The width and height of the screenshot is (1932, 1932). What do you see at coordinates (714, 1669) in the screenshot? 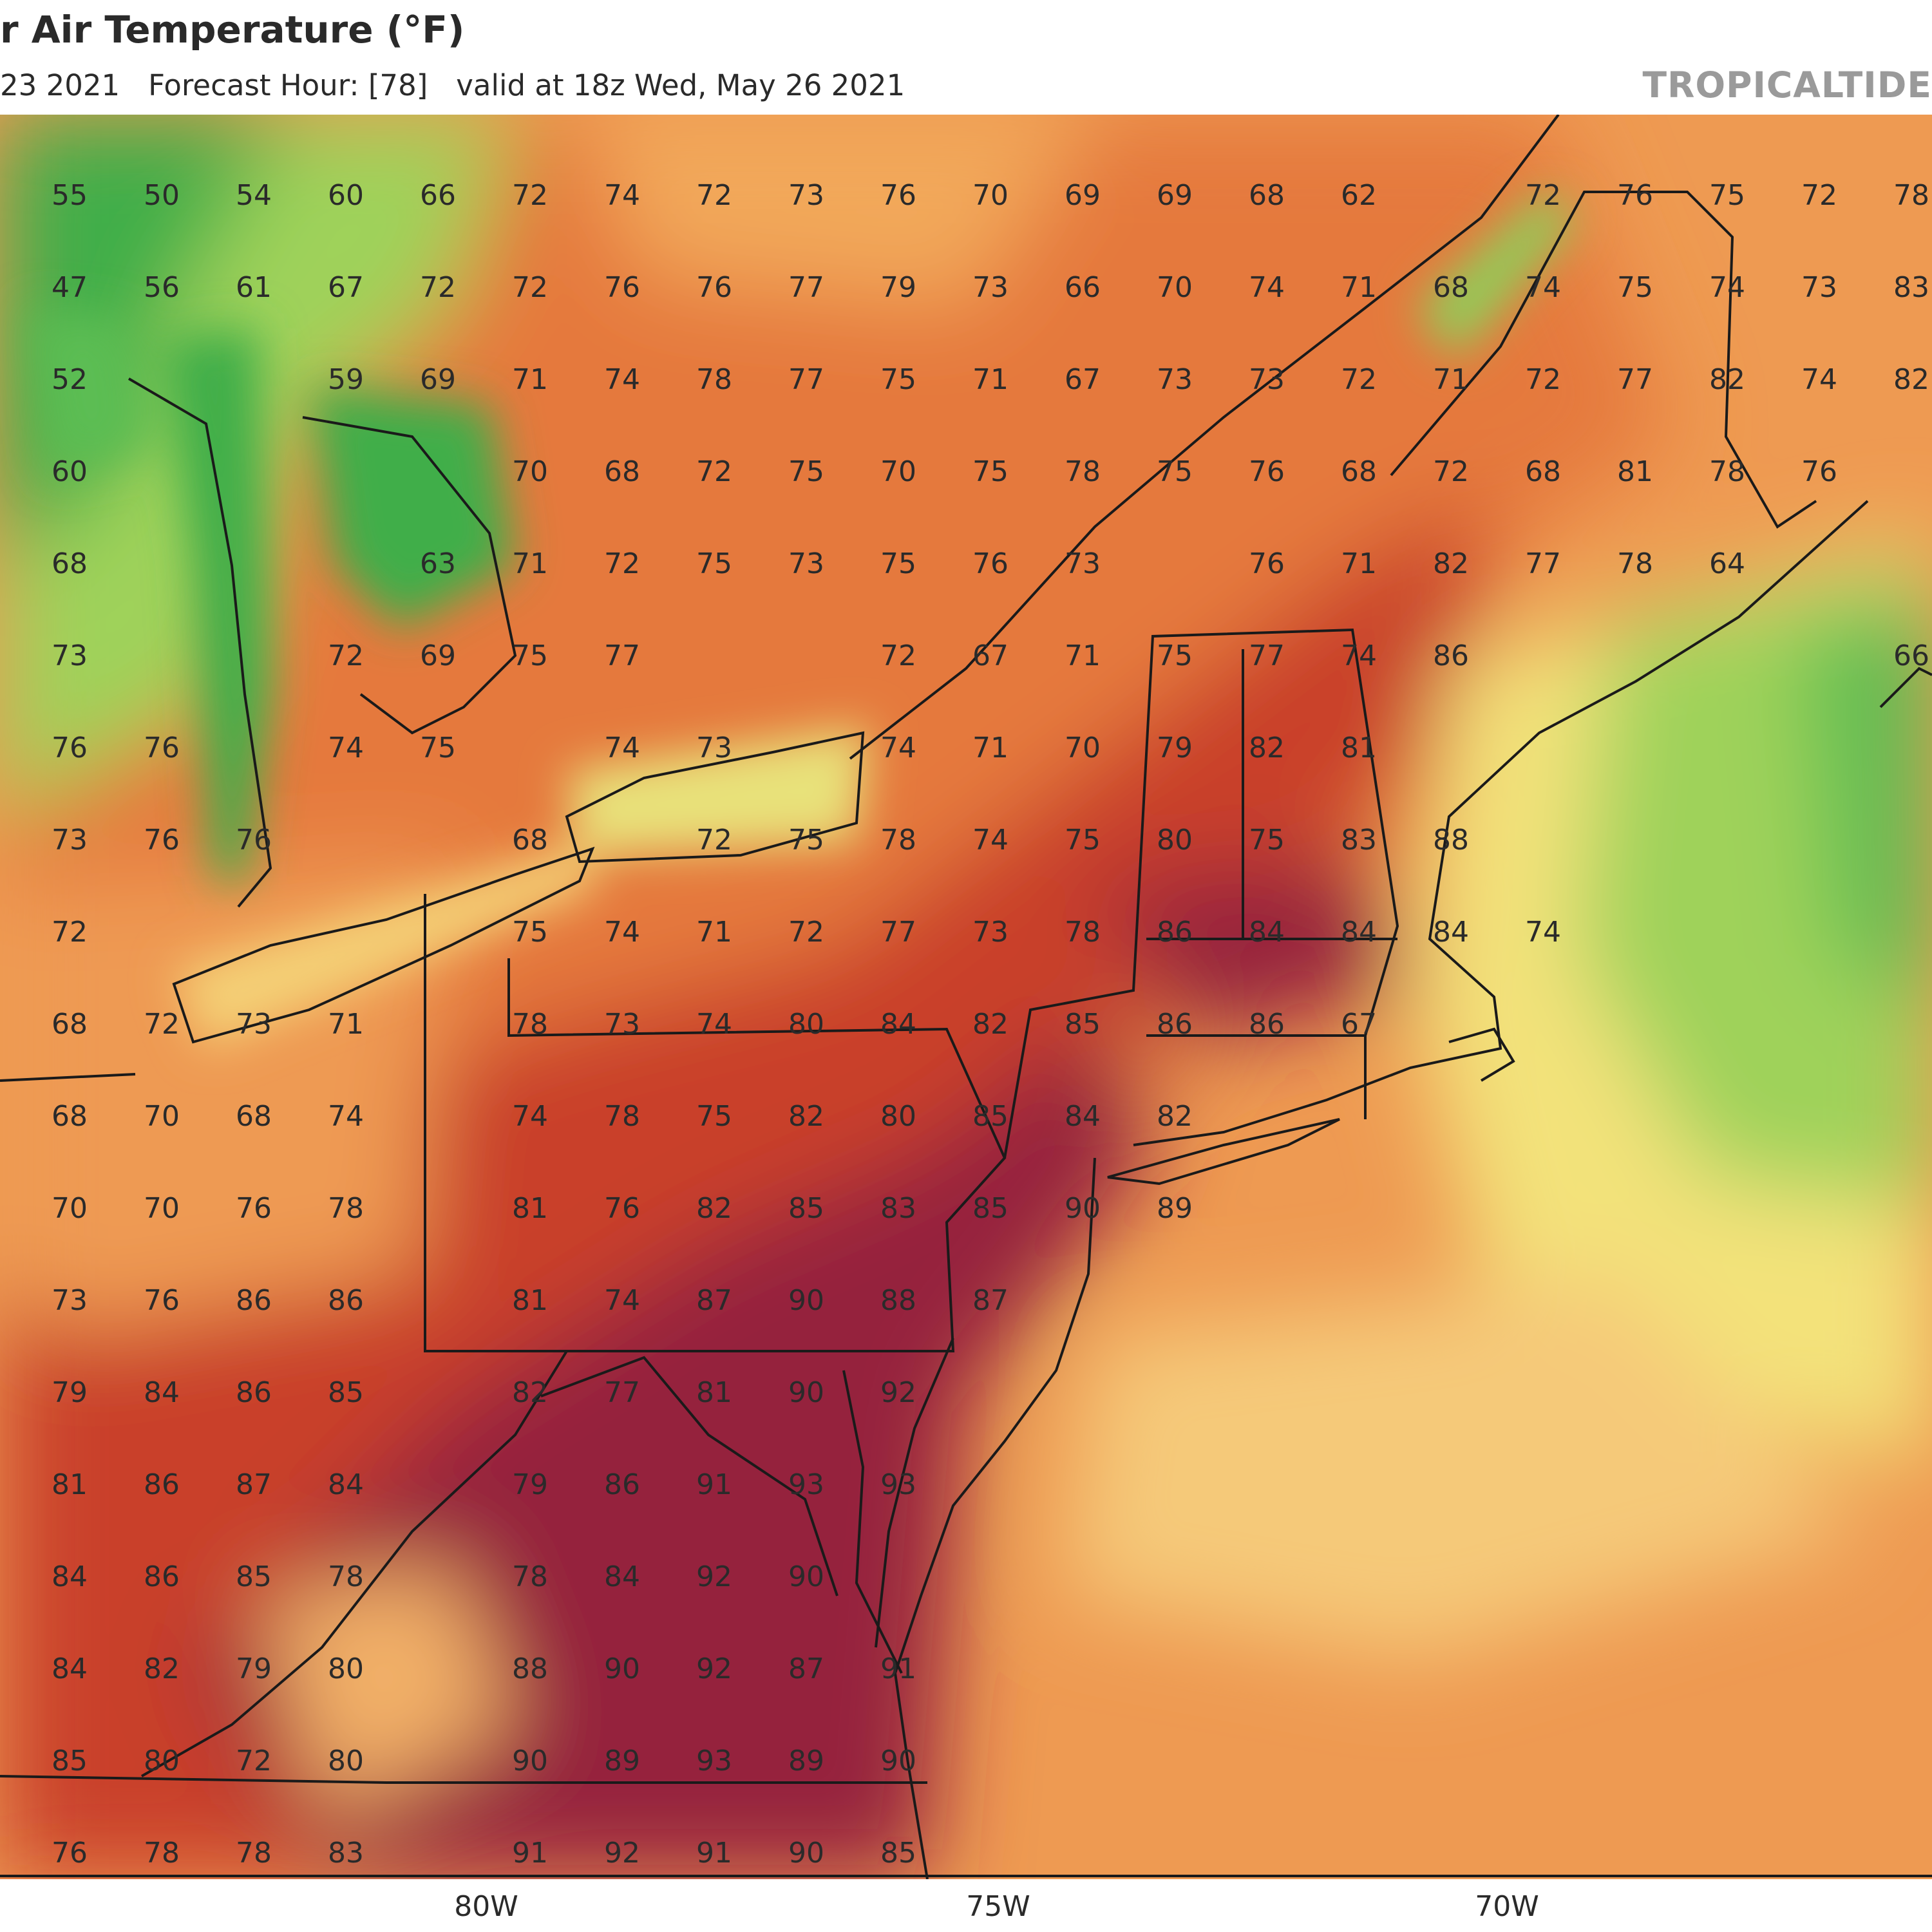
I see `temperature-value: 92` at bounding box center [714, 1669].